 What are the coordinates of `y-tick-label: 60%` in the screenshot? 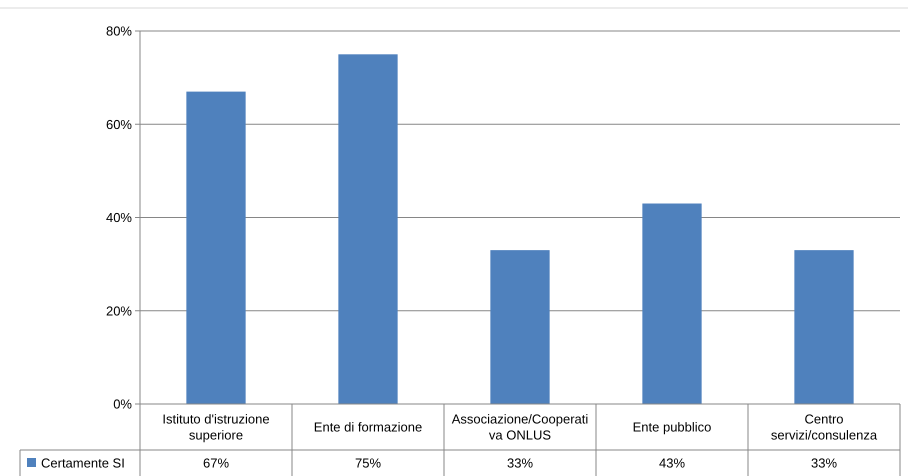 It's located at (119, 124).